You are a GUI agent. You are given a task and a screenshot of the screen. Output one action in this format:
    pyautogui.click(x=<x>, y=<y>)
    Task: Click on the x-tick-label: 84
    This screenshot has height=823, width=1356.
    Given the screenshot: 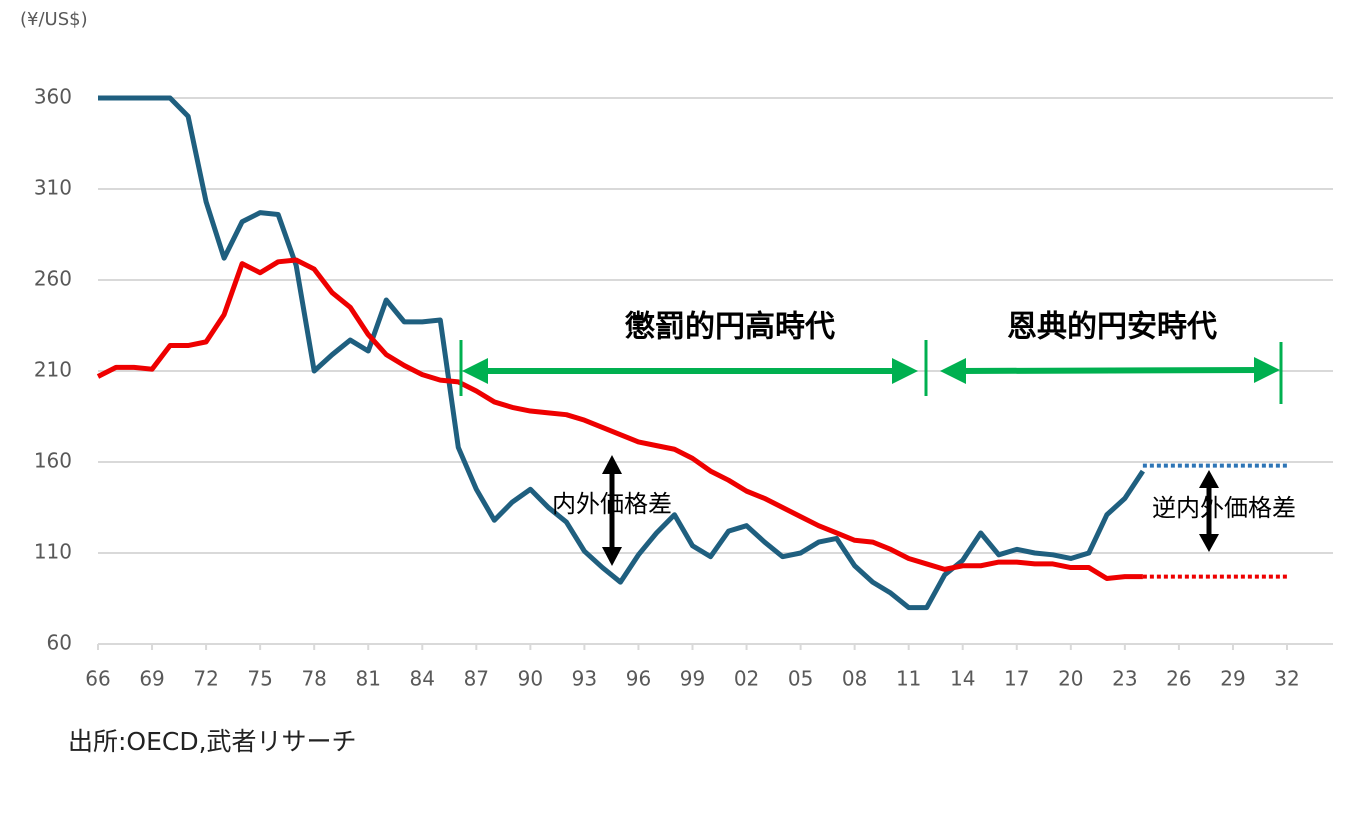 What is the action you would take?
    pyautogui.click(x=422, y=679)
    